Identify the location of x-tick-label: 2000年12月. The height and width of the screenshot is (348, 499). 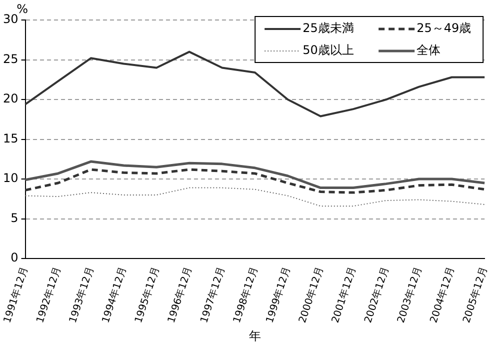
(311, 294).